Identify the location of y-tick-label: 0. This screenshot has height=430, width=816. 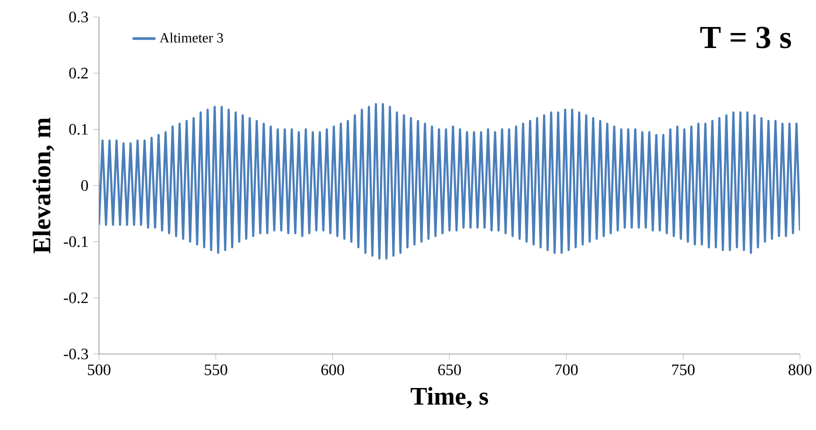
(84, 185).